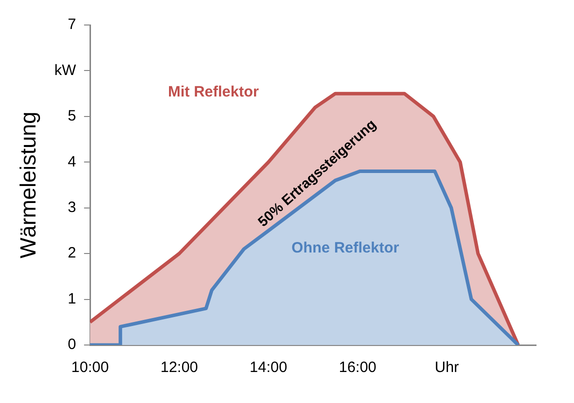  I want to click on y-tick-label: 0, so click(72, 345).